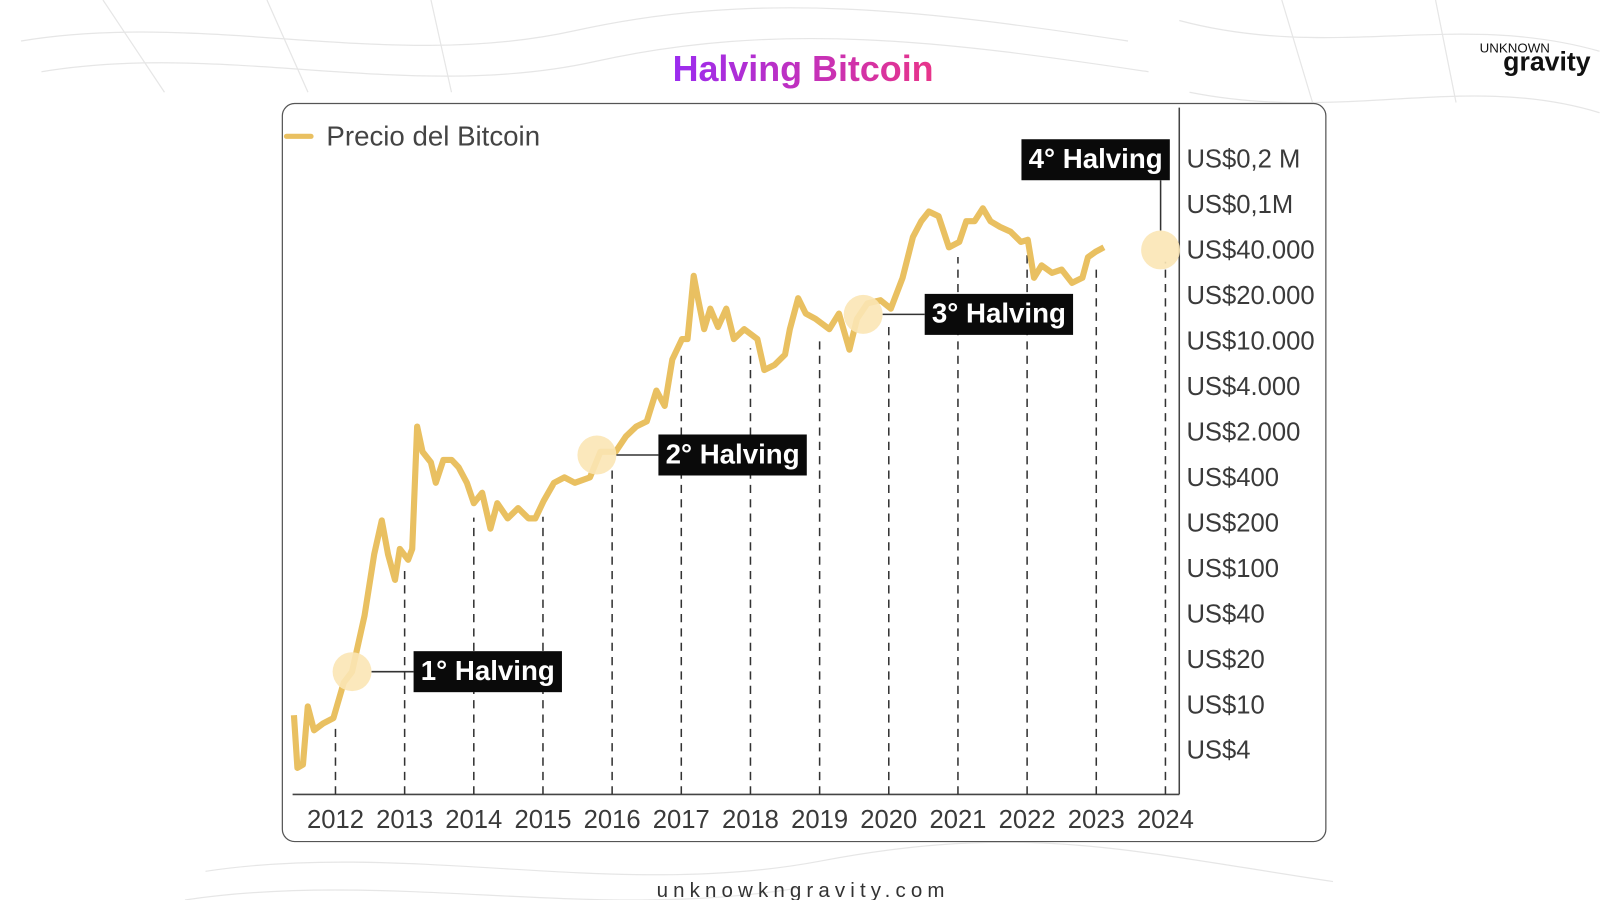 The height and width of the screenshot is (900, 1600). I want to click on halving-label-text: 1° Halving, so click(488, 670).